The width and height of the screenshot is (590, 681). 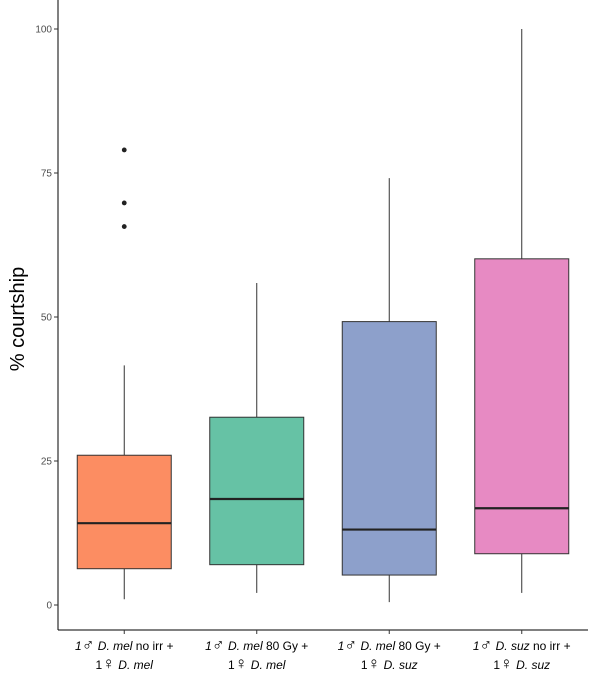 I want to click on y-tick-label: 75, so click(x=47, y=174).